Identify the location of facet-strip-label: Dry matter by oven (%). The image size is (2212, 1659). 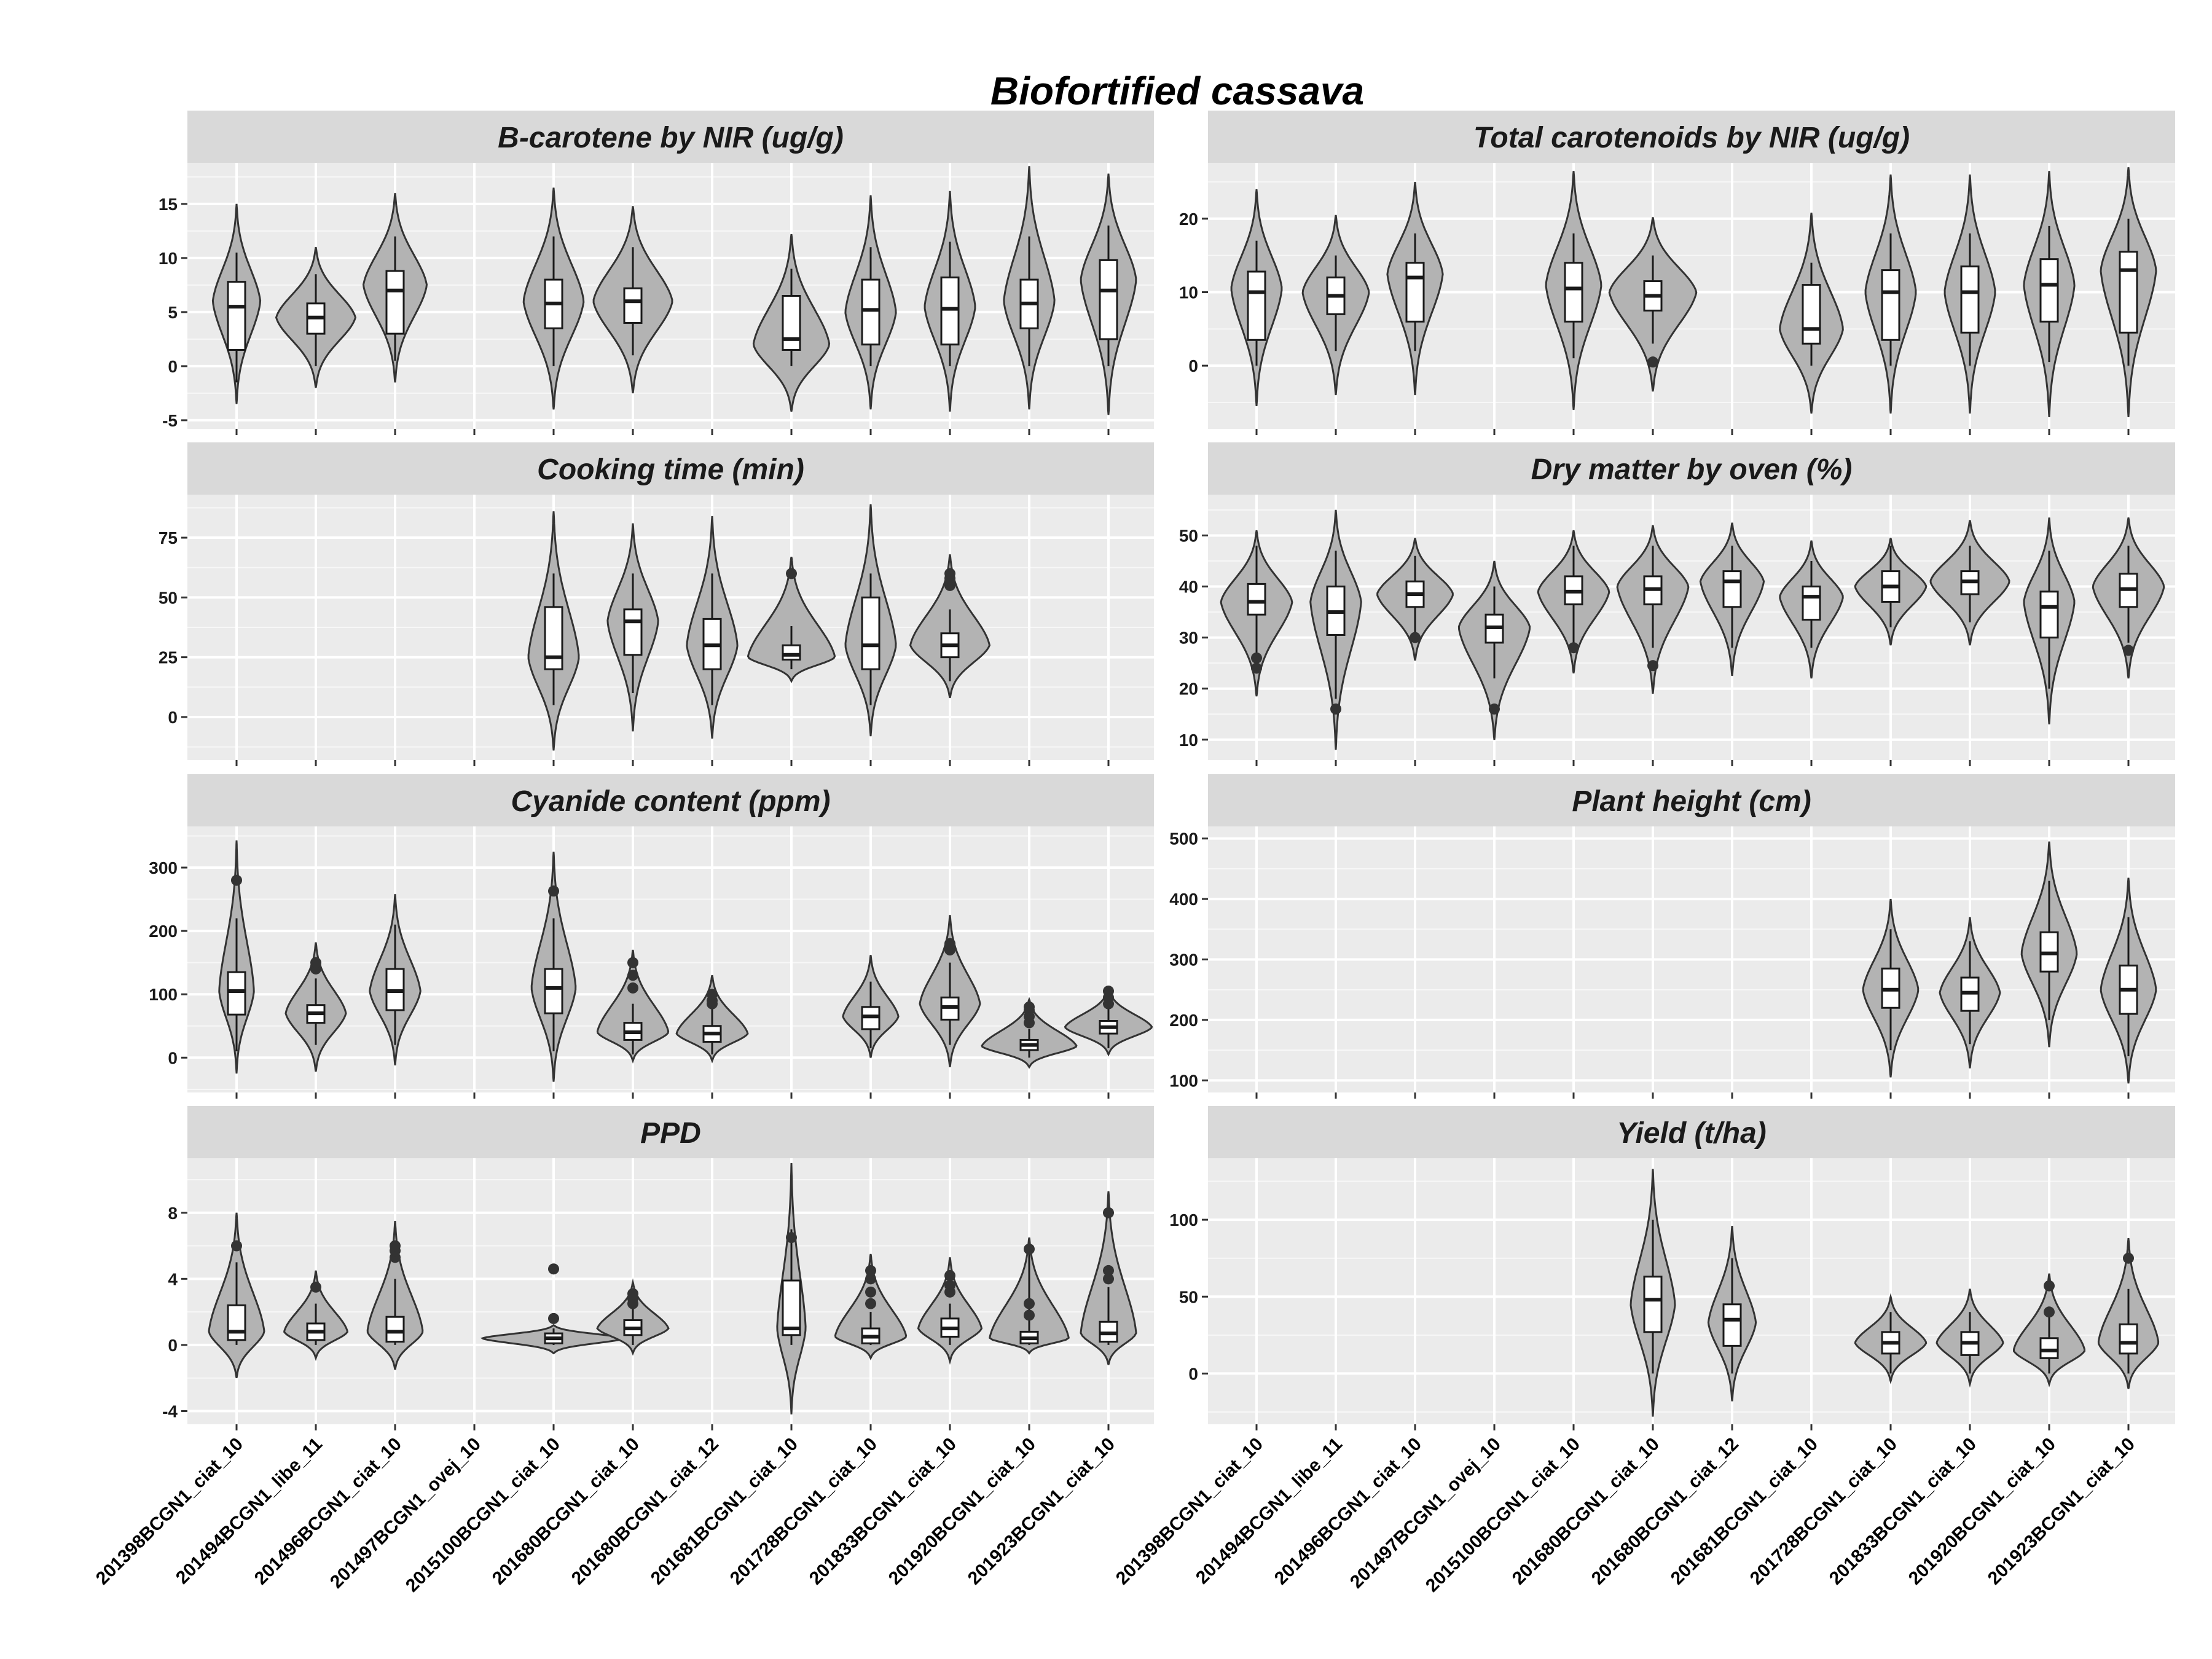
(1692, 469).